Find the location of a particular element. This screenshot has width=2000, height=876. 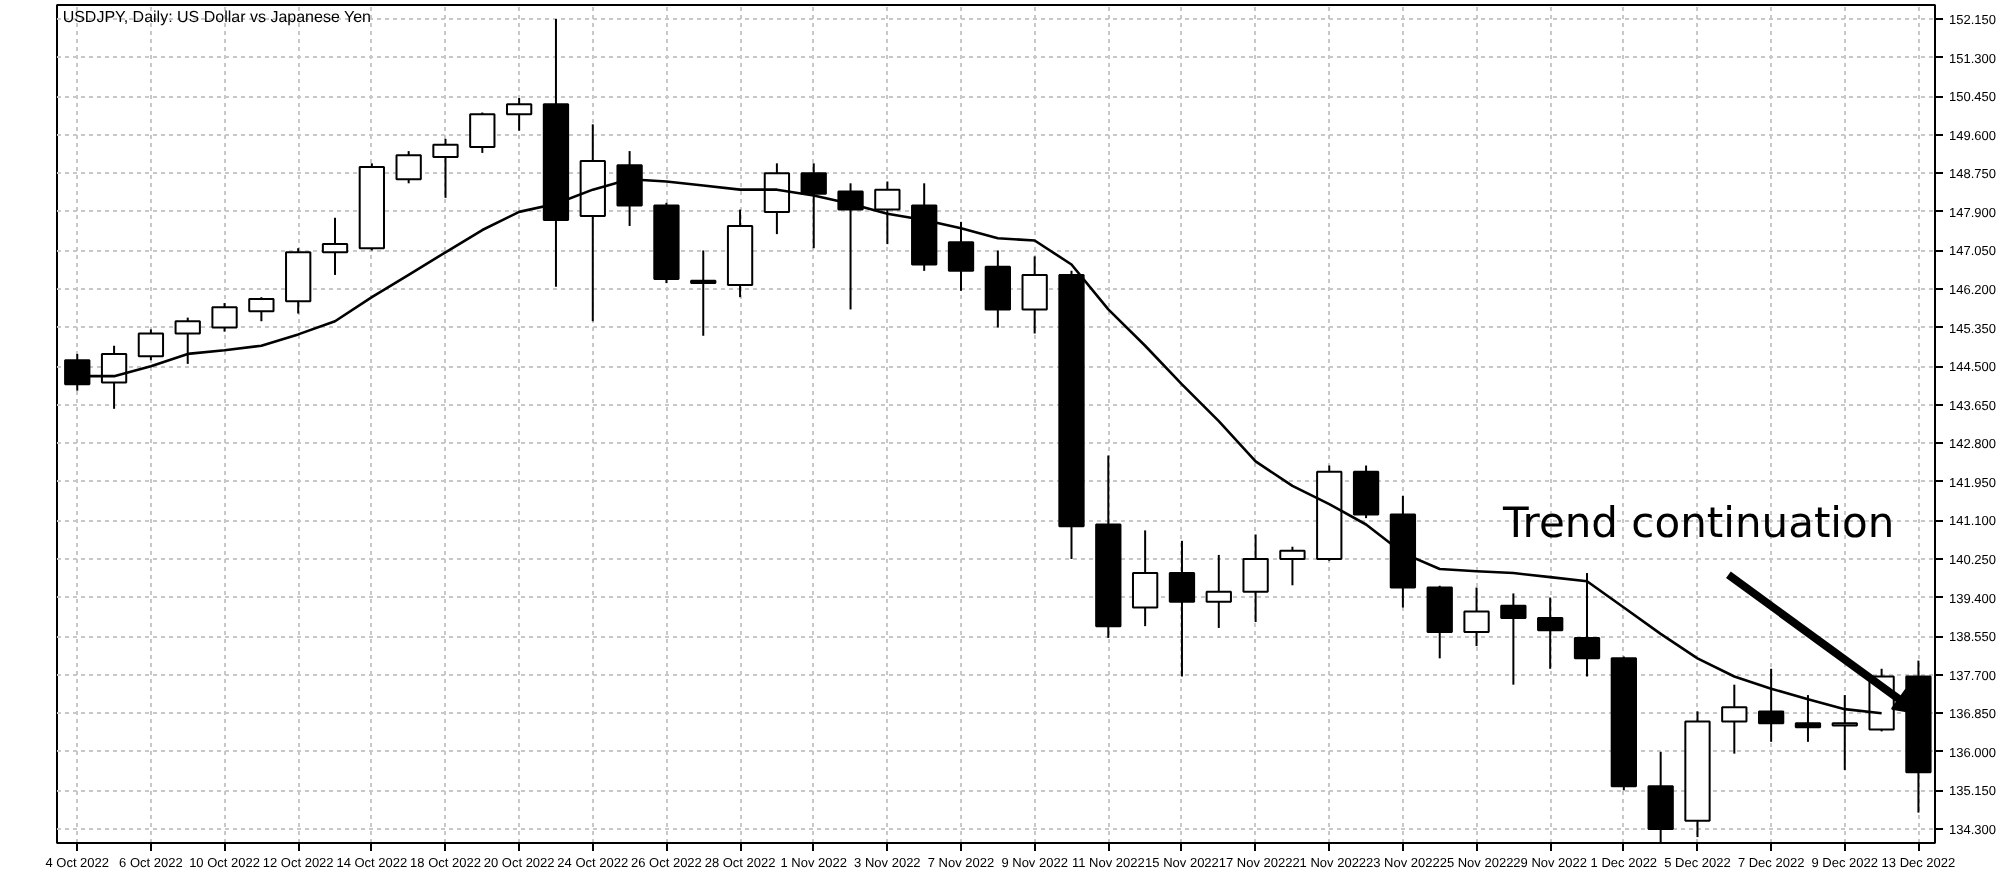

annotation: Trend continuation is located at coordinates (1698, 523).